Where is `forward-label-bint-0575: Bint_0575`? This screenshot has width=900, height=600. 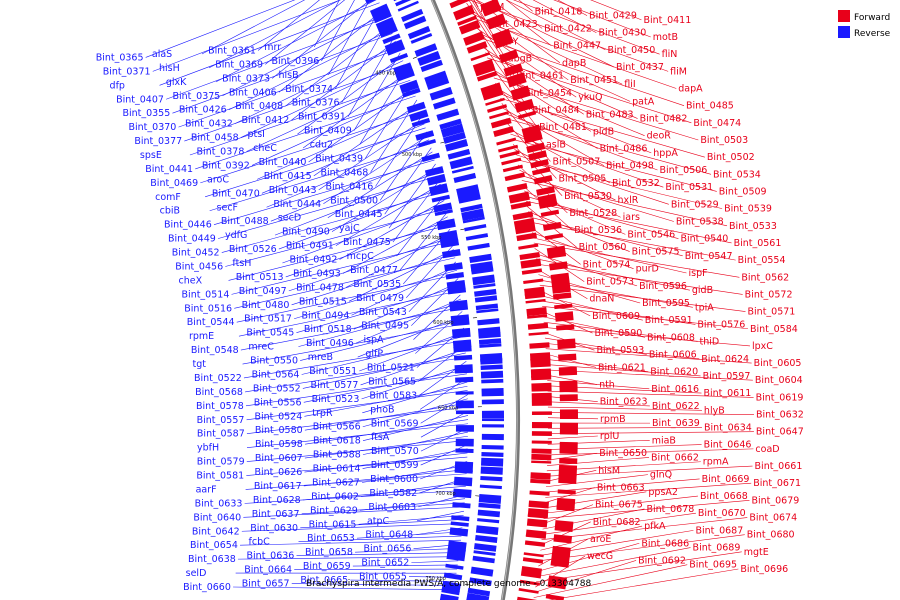
forward-label-bint-0575: Bint_0575 is located at coordinates (656, 252).